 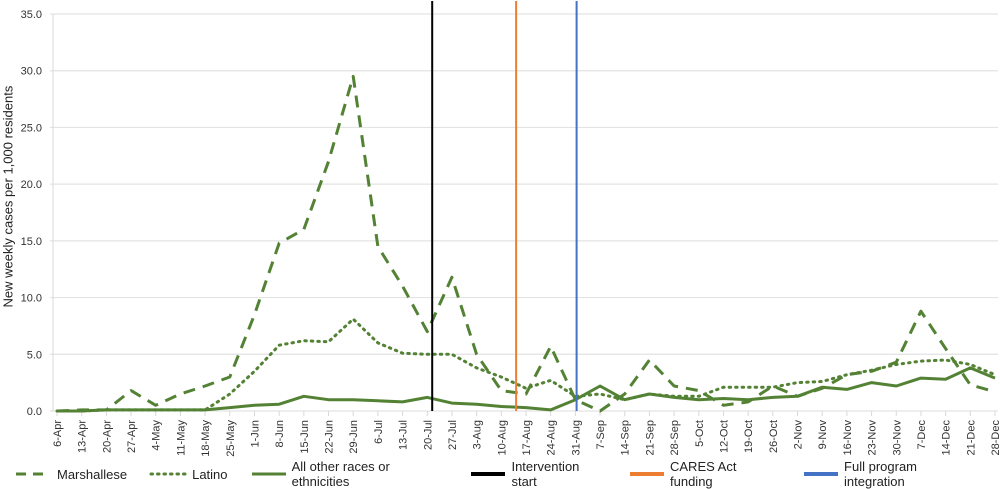 What do you see at coordinates (626, 437) in the screenshot?
I see `x-tick-label: 14-Sep` at bounding box center [626, 437].